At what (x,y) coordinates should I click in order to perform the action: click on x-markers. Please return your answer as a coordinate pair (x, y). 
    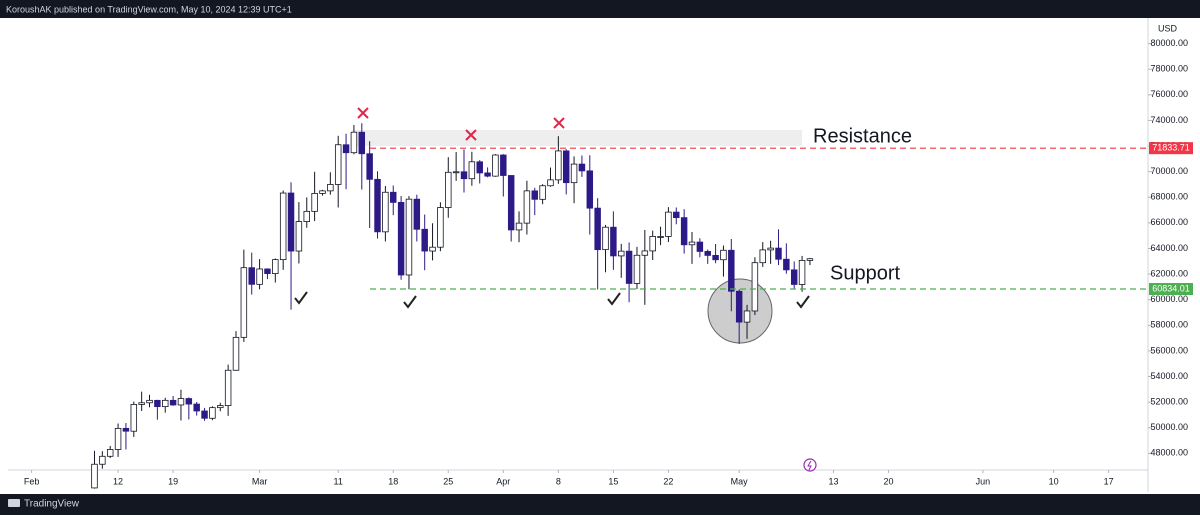
    Looking at the image, I should click on (461, 124).